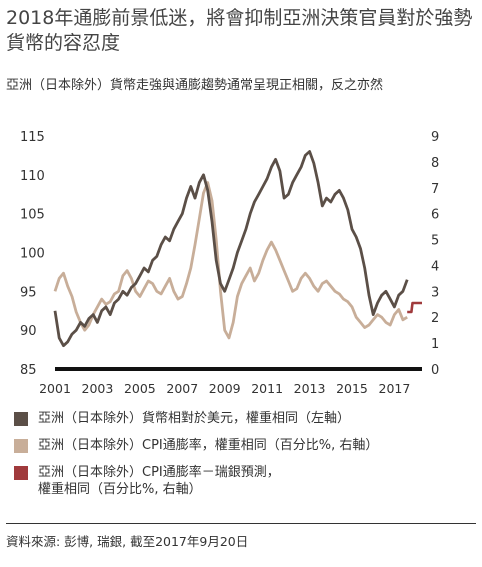 This screenshot has height=567, width=482. Describe the element at coordinates (435, 163) in the screenshot. I see `y-right-tick-label: 8` at that location.